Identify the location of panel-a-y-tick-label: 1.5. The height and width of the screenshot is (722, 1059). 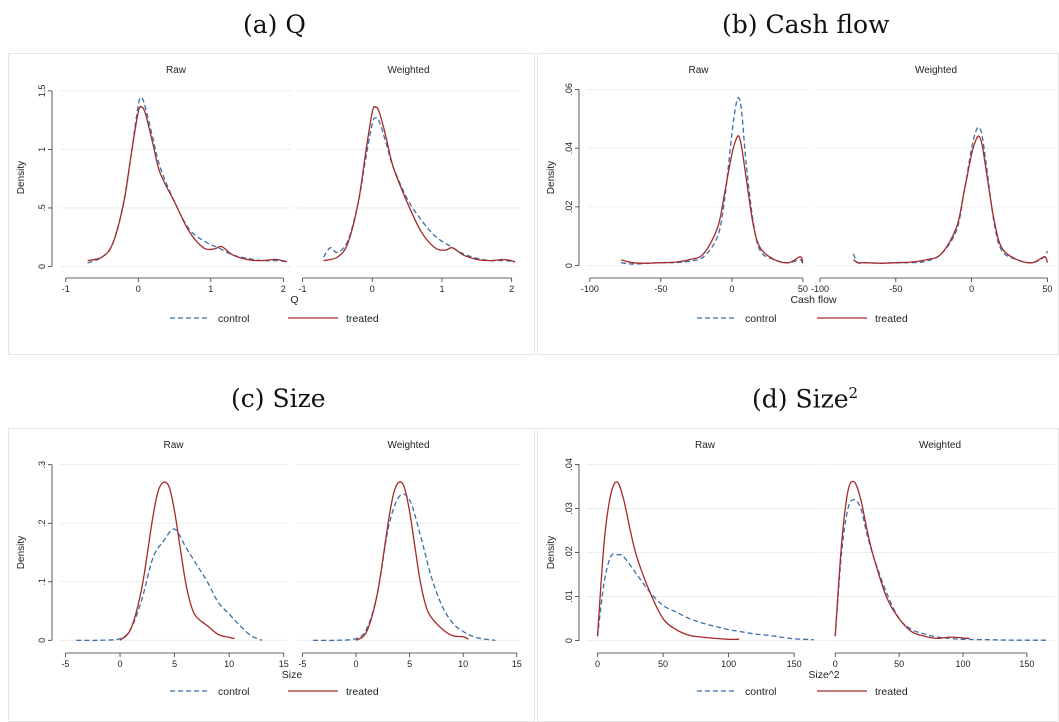
(42, 91).